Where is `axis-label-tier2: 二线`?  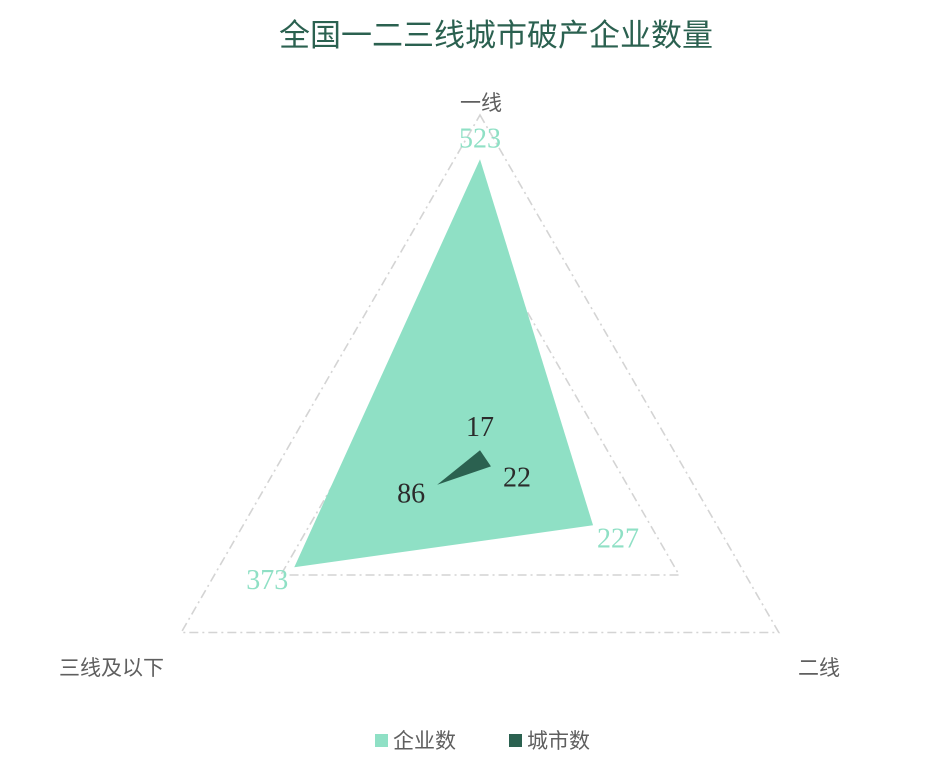 axis-label-tier2: 二线 is located at coordinates (819, 668).